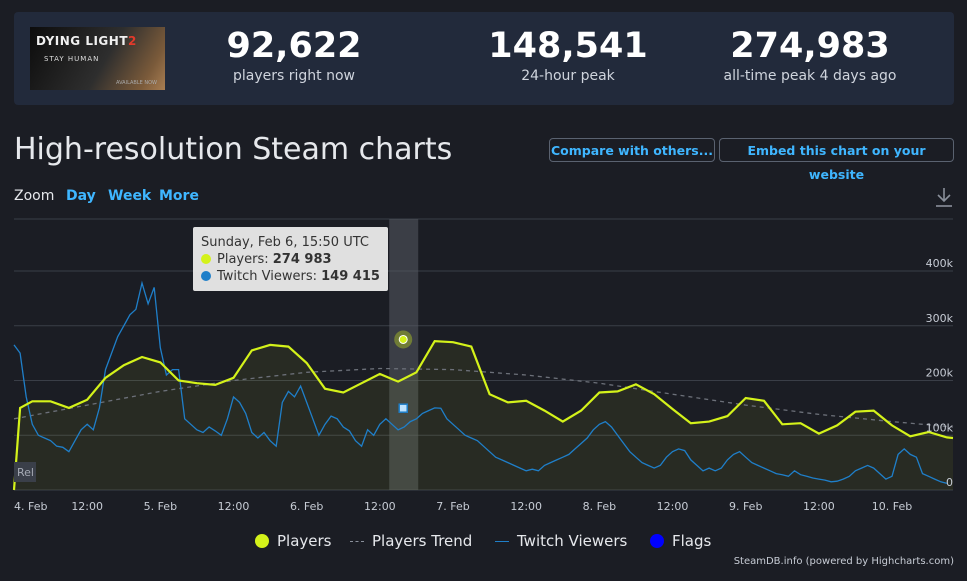 This screenshot has width=967, height=581. I want to click on stat-value: 148,541, so click(568, 46).